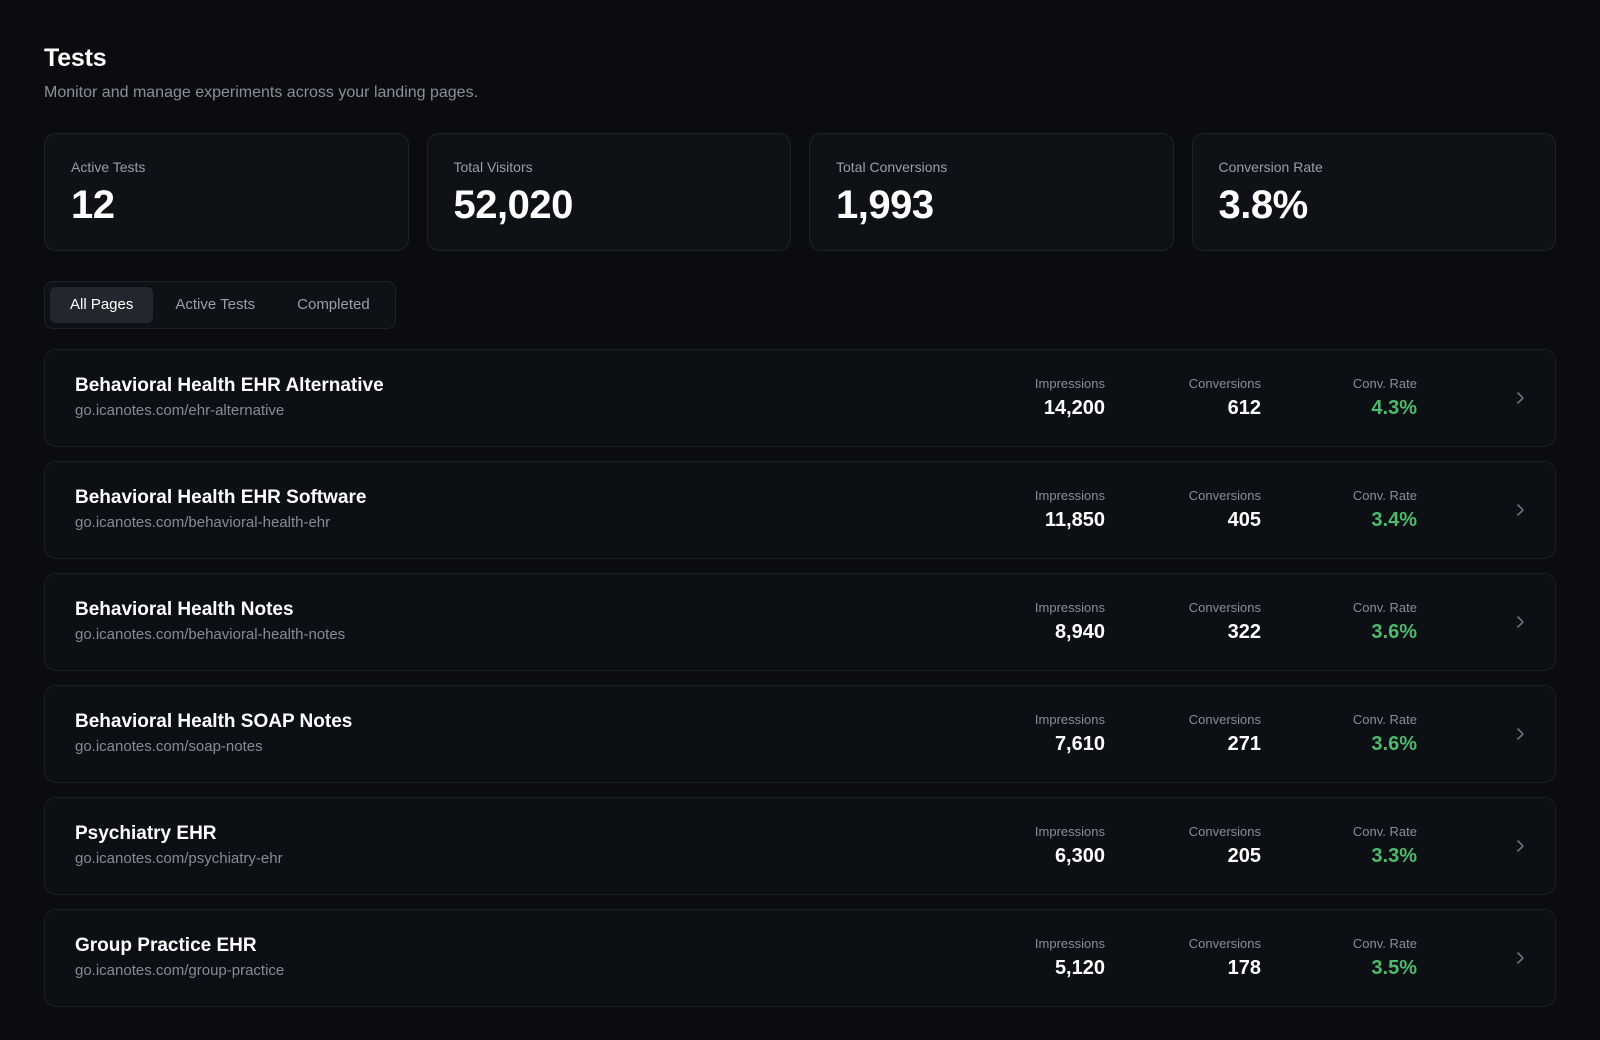 Image resolution: width=1600 pixels, height=1040 pixels. I want to click on metric-value: 322, so click(1244, 632).